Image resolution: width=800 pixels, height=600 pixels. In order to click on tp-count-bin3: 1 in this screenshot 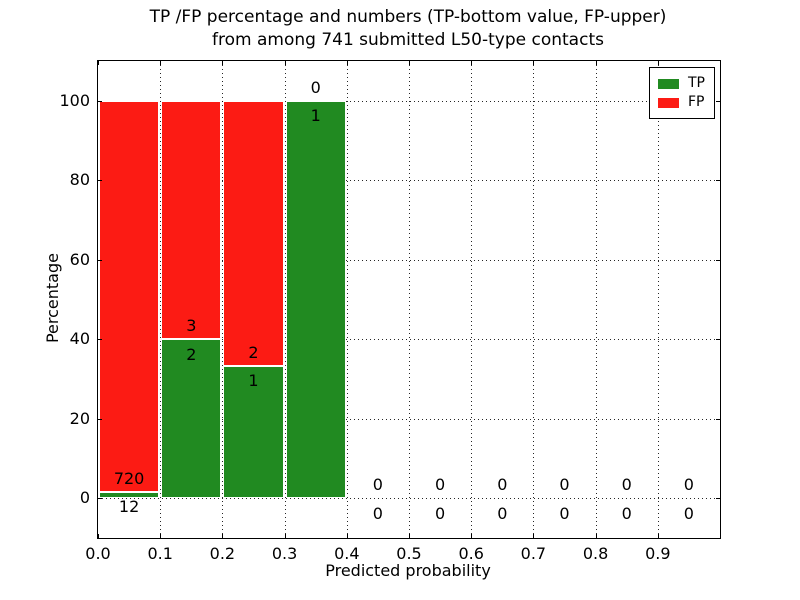, I will do `click(315, 116)`.